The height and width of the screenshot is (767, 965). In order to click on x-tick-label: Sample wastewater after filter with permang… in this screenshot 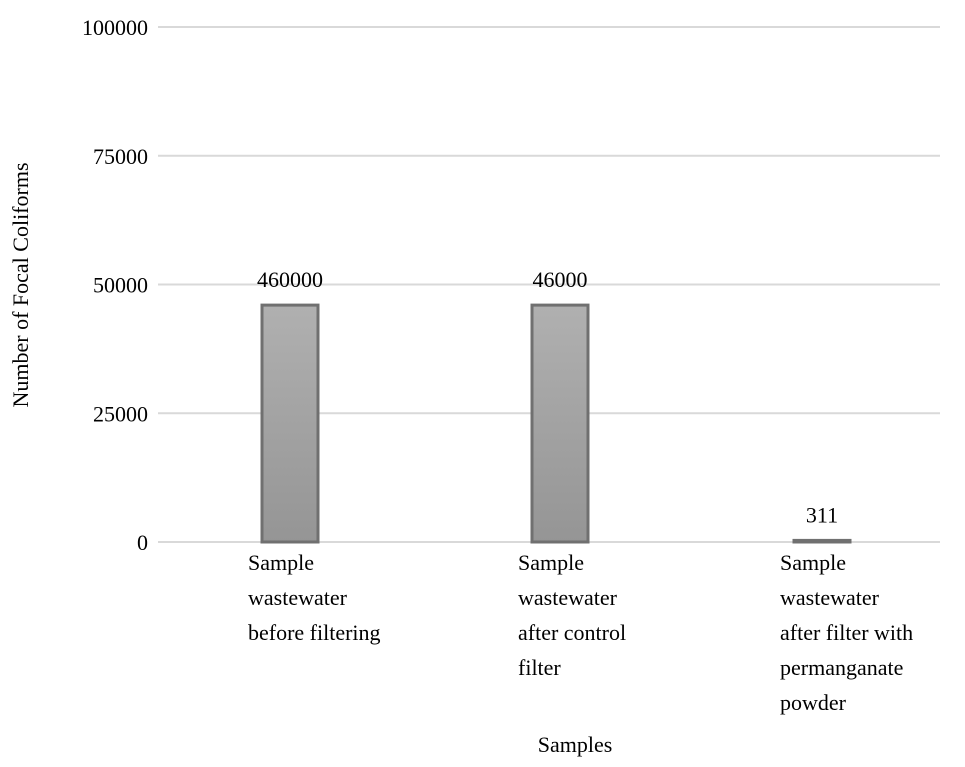, I will do `click(846, 632)`.